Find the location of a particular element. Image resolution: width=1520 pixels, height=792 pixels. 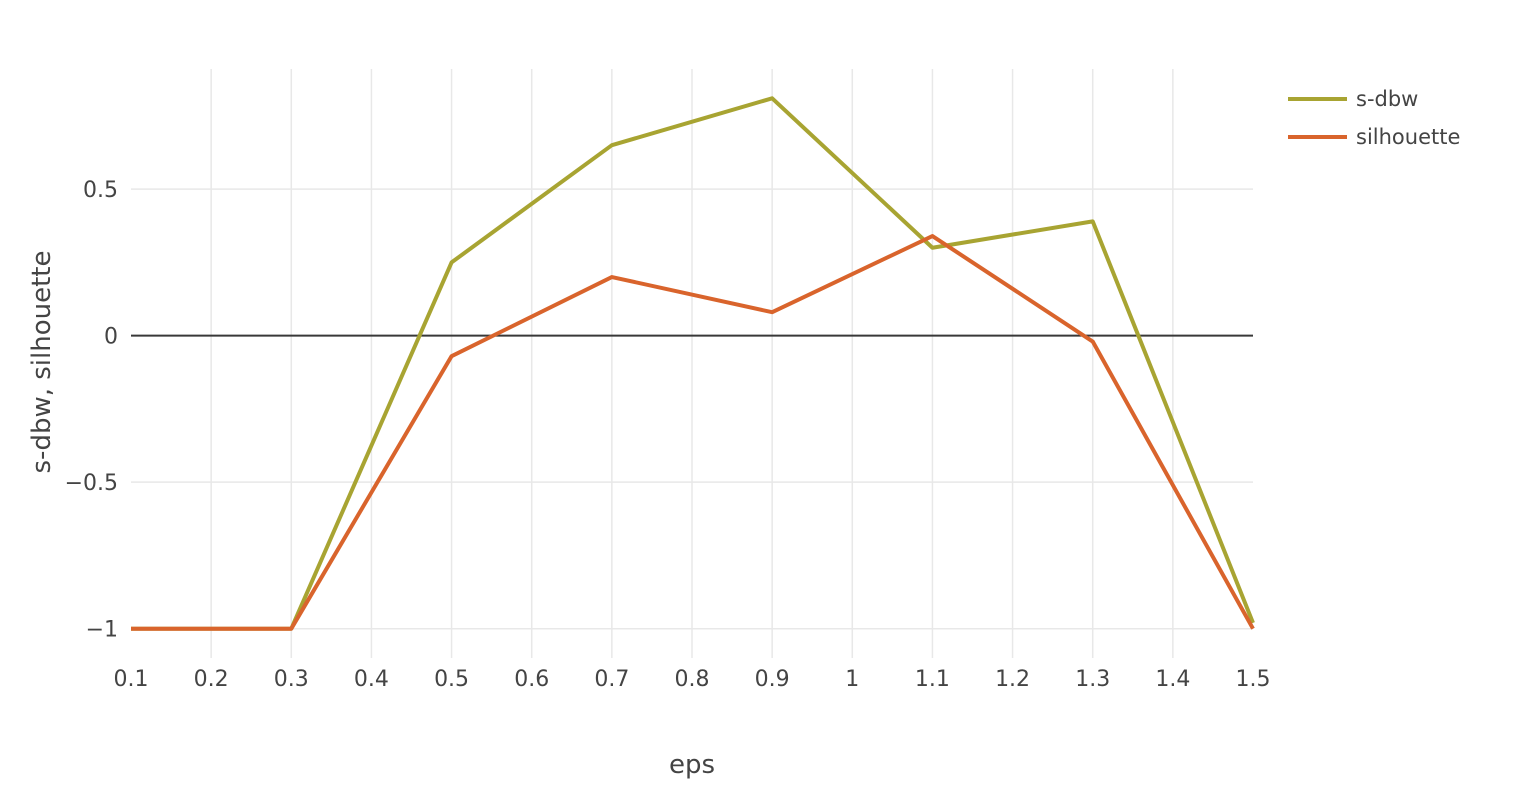

legend: s-dbw silhouette is located at coordinates (1374, 118).